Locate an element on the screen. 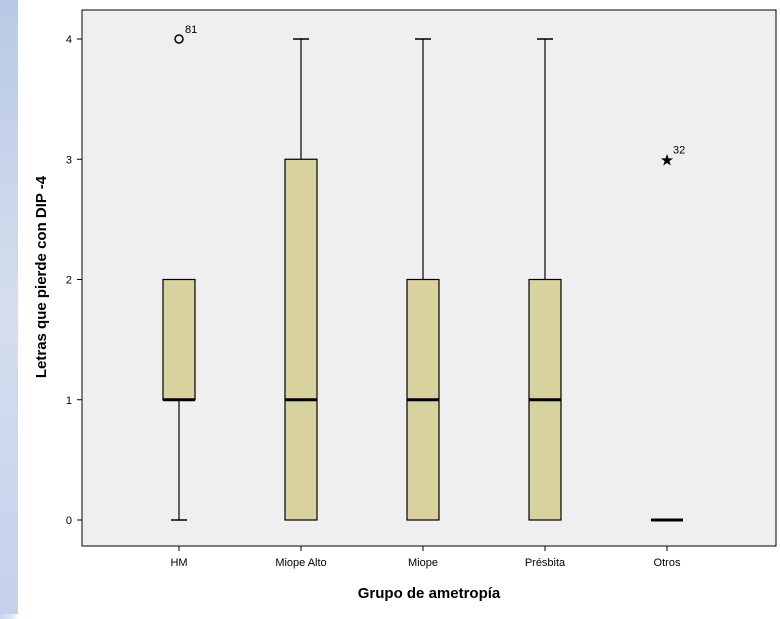  outlier-label: 81 is located at coordinates (191, 30).